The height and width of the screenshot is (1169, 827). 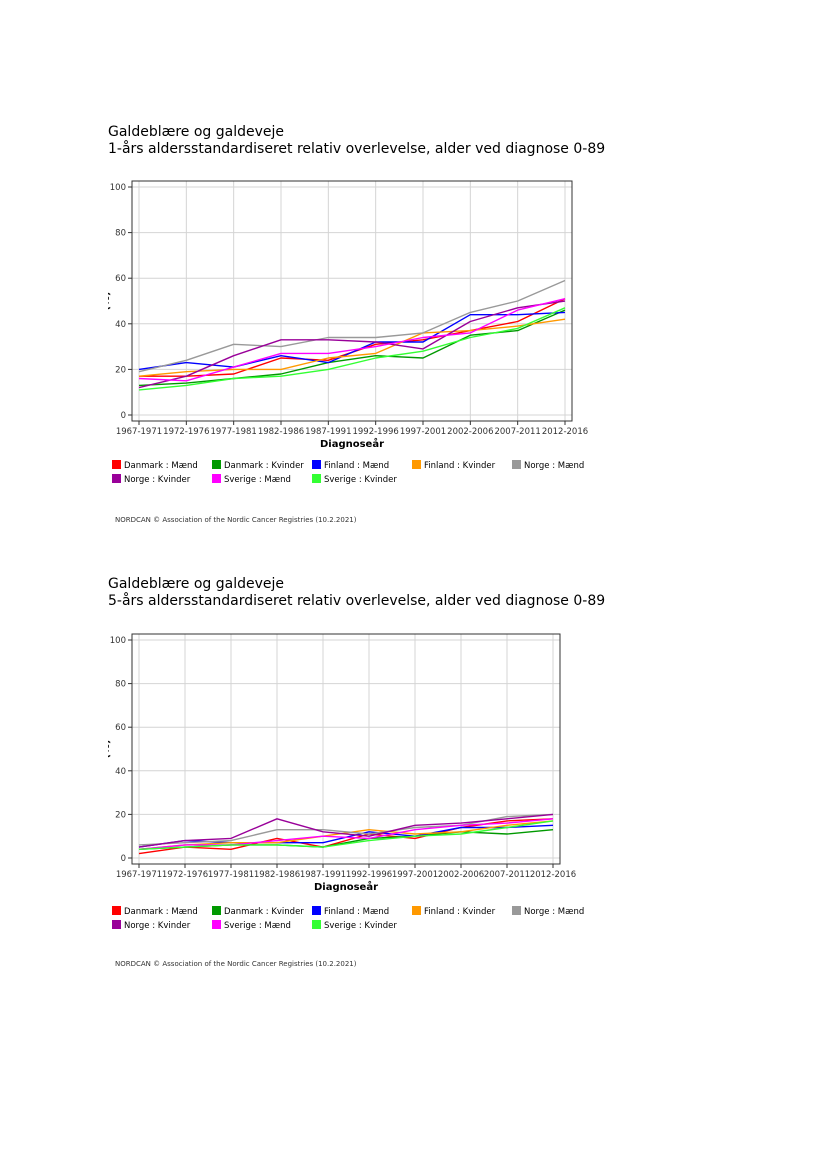 I want to click on chart-1-title: Galdeblære og galdeveje, so click(x=196, y=132).